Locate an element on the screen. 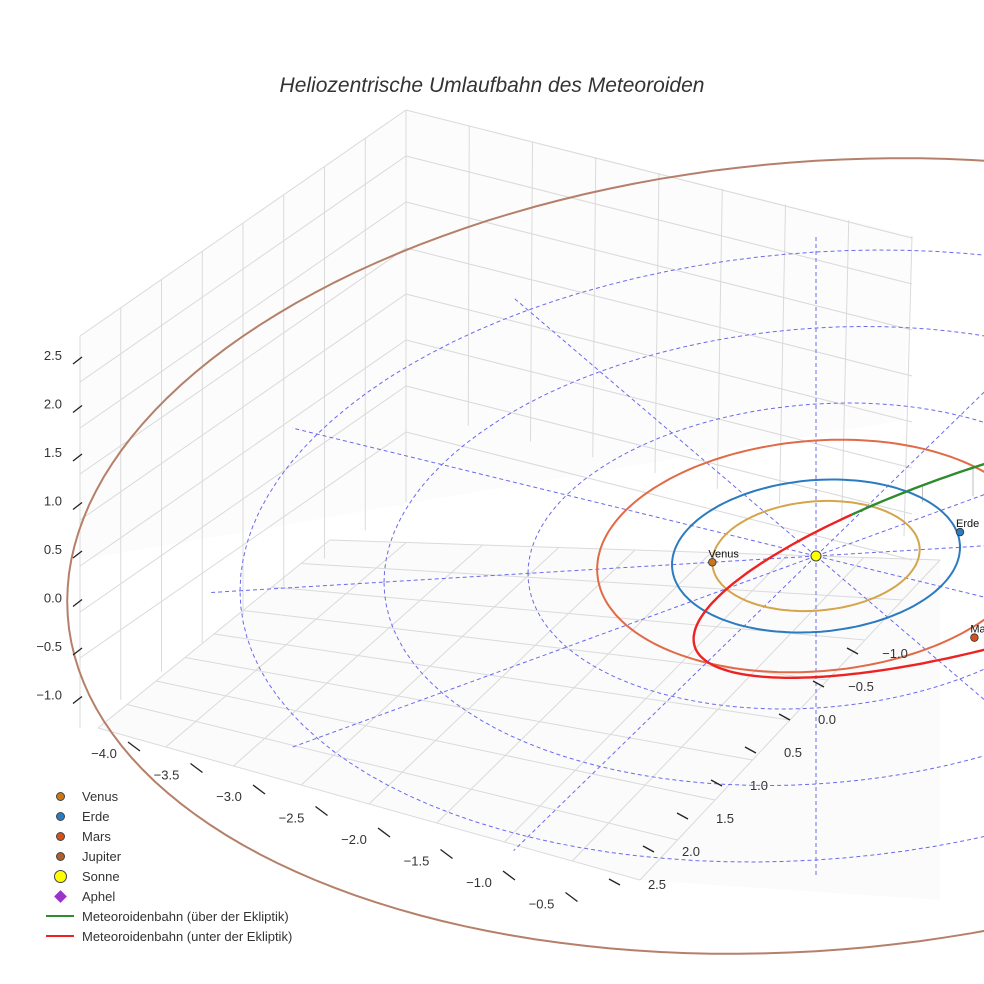 Image resolution: width=984 pixels, height=984 pixels. x-tick-label: −3.5 is located at coordinates (167, 775).